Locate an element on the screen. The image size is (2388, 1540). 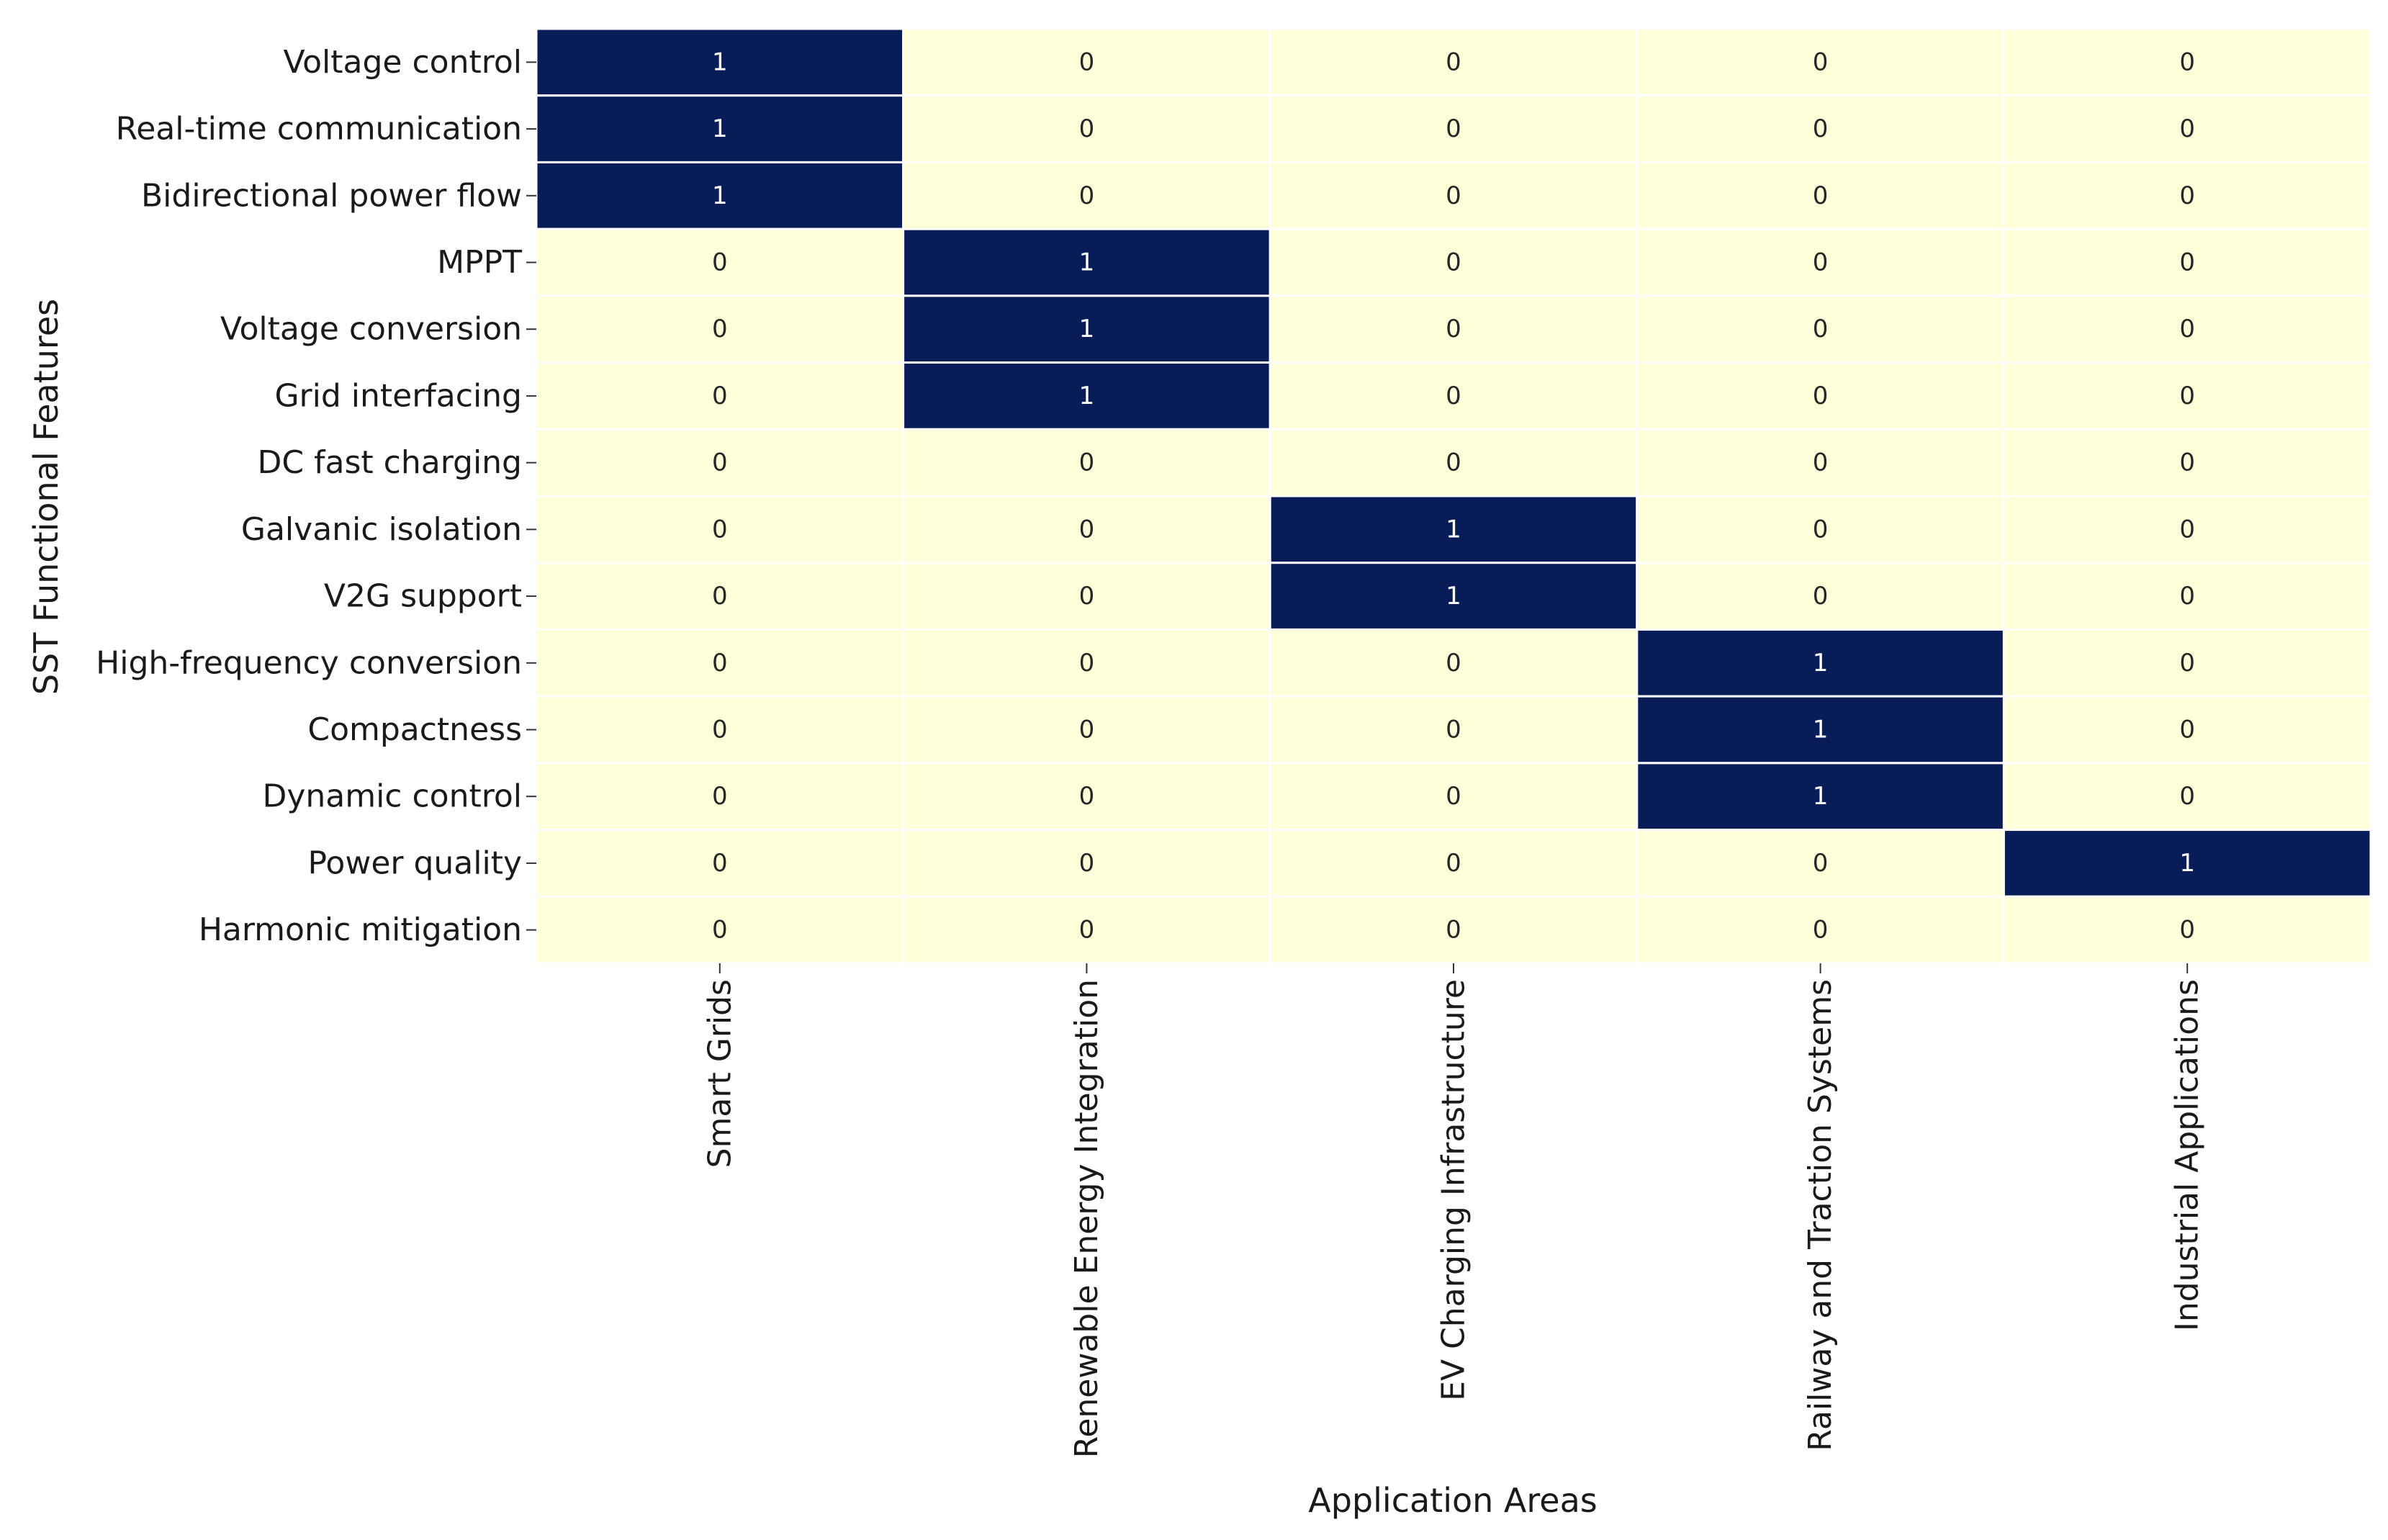
y-tick-label: Real-time communication is located at coordinates (319, 129).